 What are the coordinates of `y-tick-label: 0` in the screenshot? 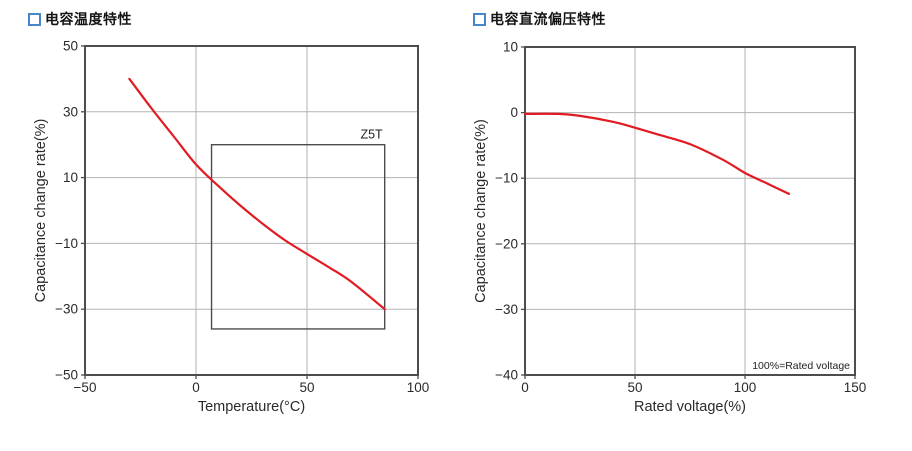 It's located at (514, 112).